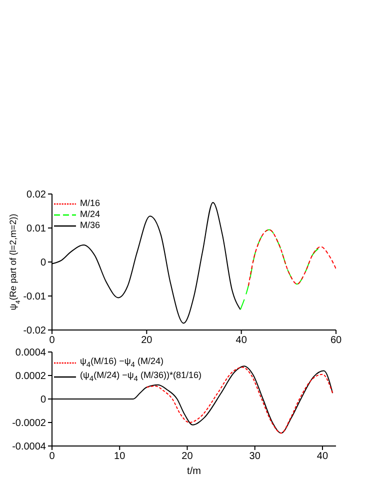 The height and width of the screenshot is (484, 374). Describe the element at coordinates (120, 456) in the screenshot. I see `x-tick-label: 10` at that location.